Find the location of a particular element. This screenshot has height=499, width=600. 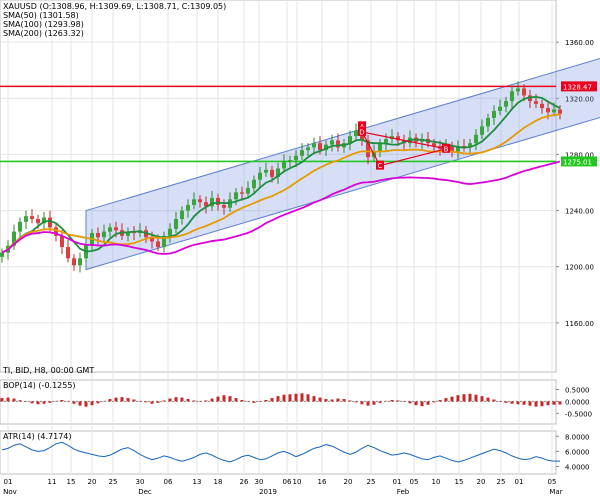

x-tick-label: 10 is located at coordinates (436, 482).